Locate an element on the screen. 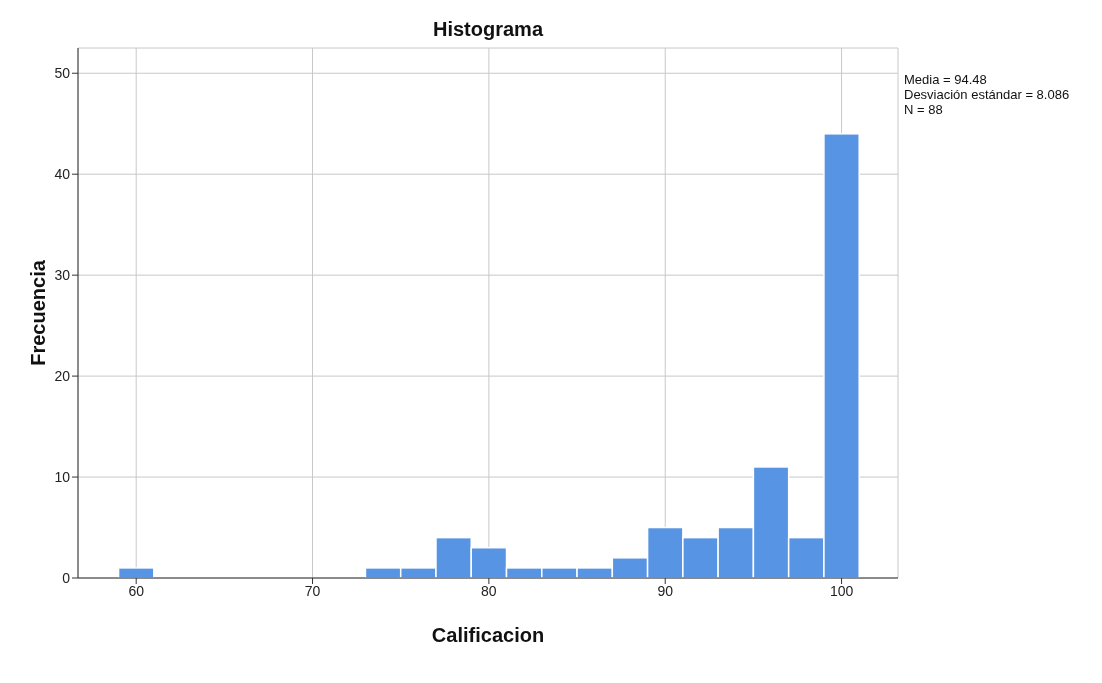 The height and width of the screenshot is (683, 1102). y-tick-label: 10 is located at coordinates (62, 477).